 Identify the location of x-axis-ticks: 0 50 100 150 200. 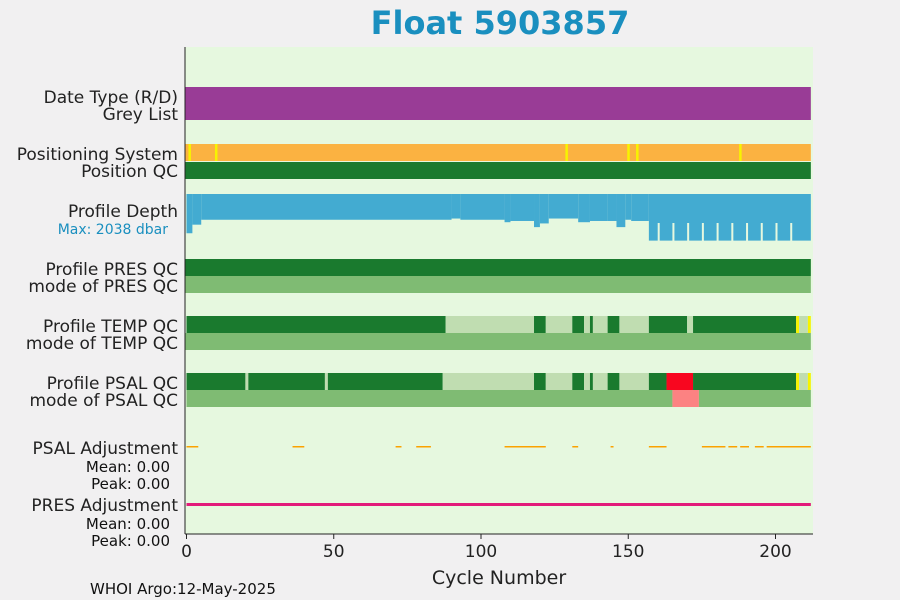
(486, 548).